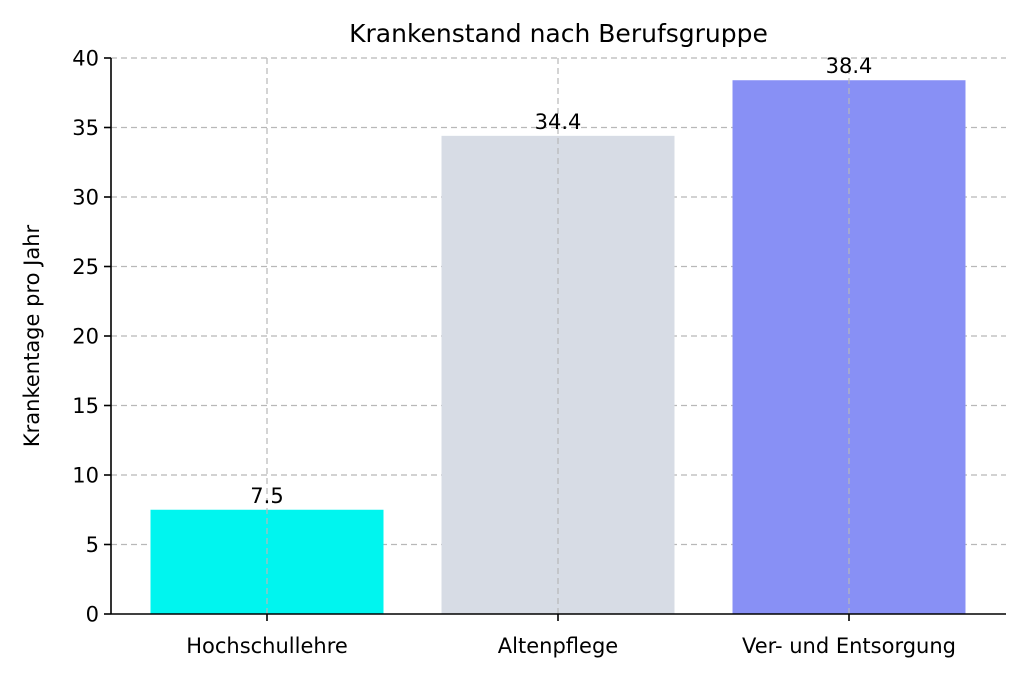 The height and width of the screenshot is (678, 1024). What do you see at coordinates (85, 337) in the screenshot?
I see `y-tick-label-4: 20` at bounding box center [85, 337].